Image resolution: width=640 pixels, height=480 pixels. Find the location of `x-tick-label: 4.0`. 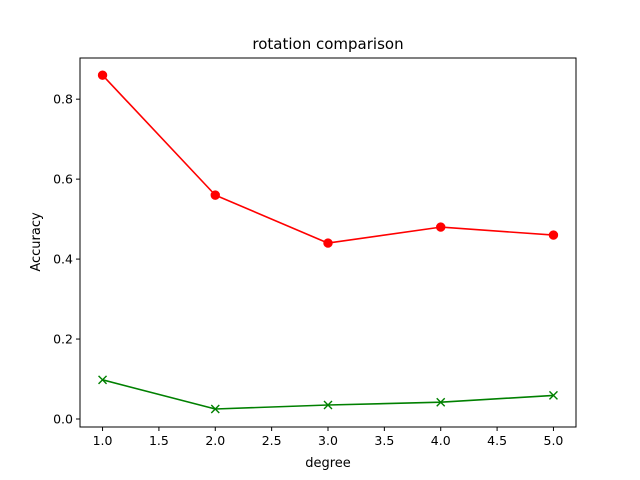

x-tick-label: 4.0 is located at coordinates (441, 440).